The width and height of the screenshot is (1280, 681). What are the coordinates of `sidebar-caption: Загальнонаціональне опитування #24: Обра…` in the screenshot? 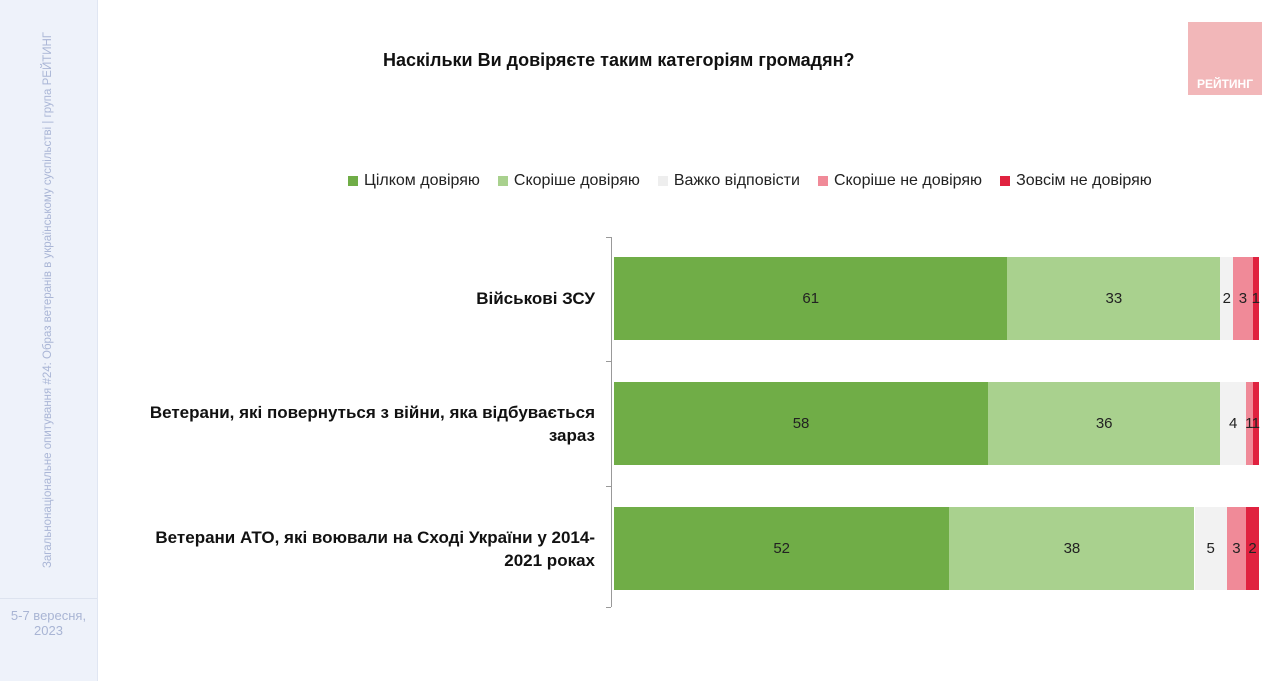 It's located at (48, 300).